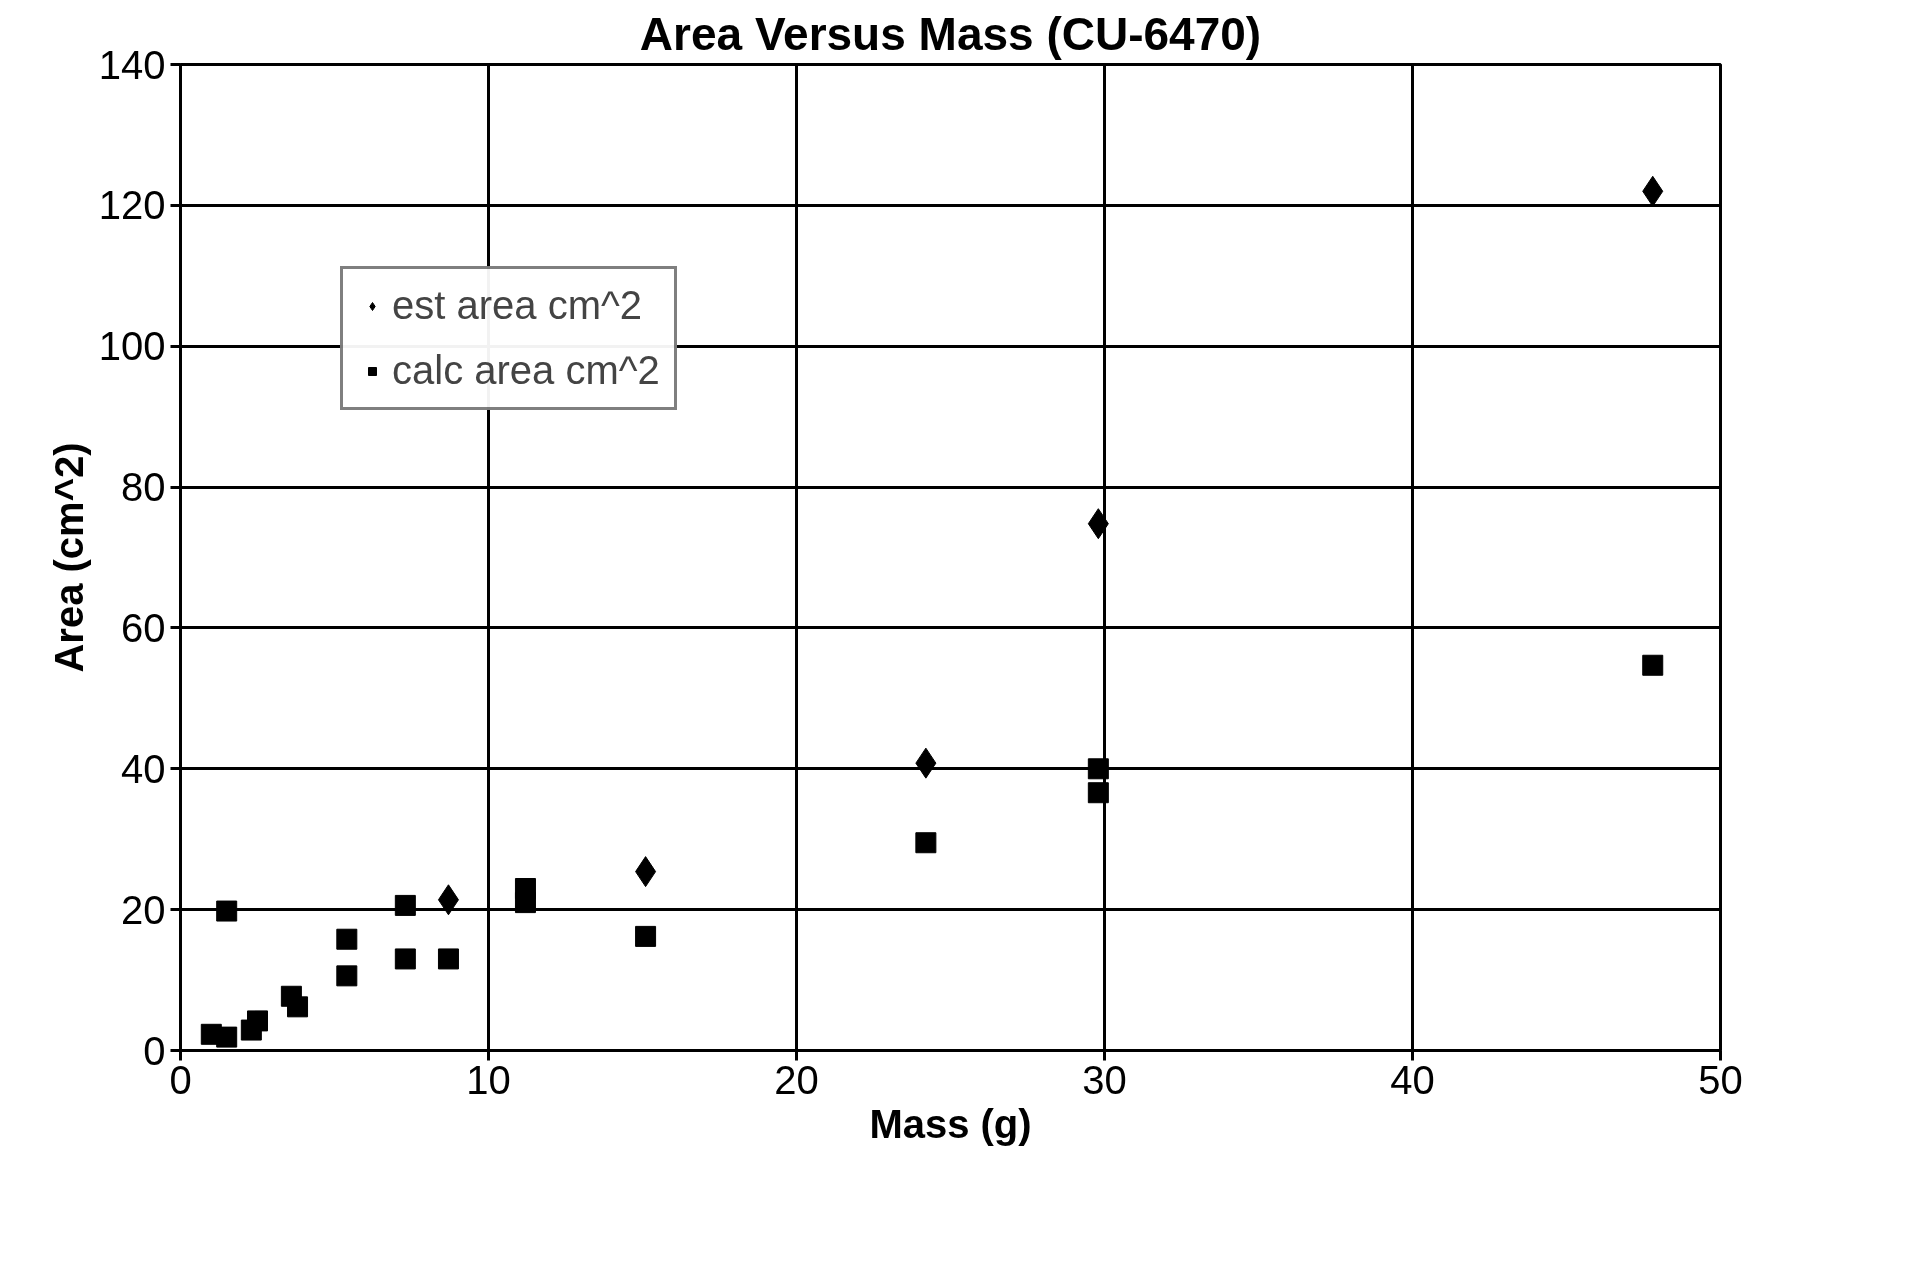 This screenshot has height=1265, width=1905. What do you see at coordinates (132, 205) in the screenshot?
I see `y-tick-label: 120` at bounding box center [132, 205].